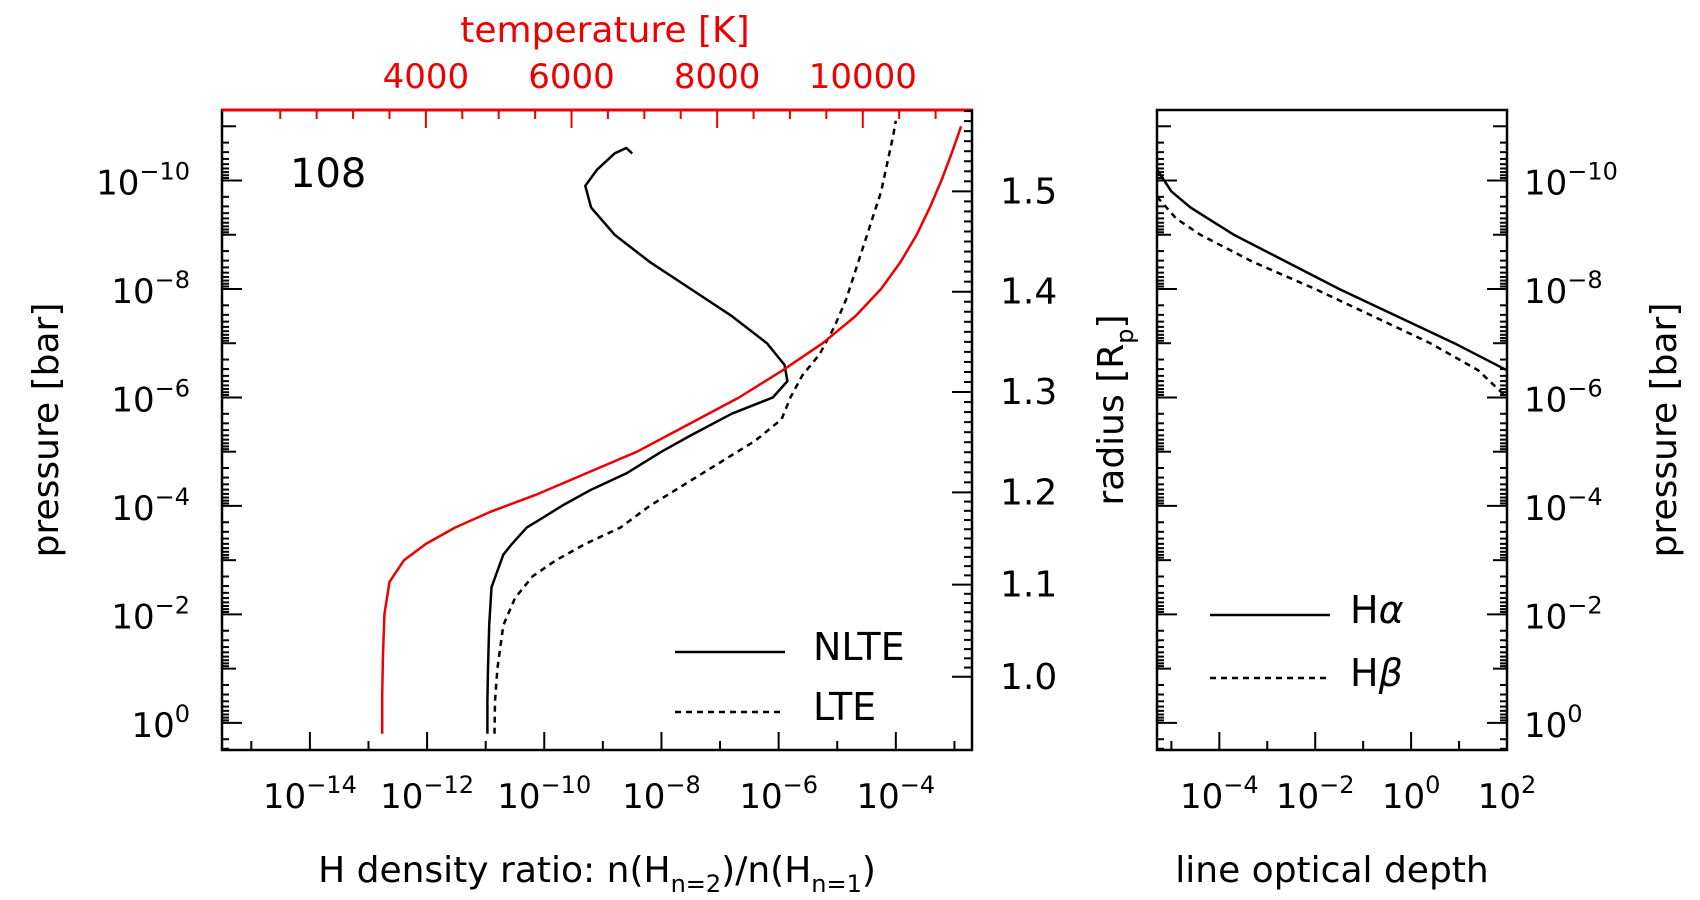 This screenshot has height=900, width=1700. I want to click on right-x-tick-label-exponent: 0, so click(1432, 785).